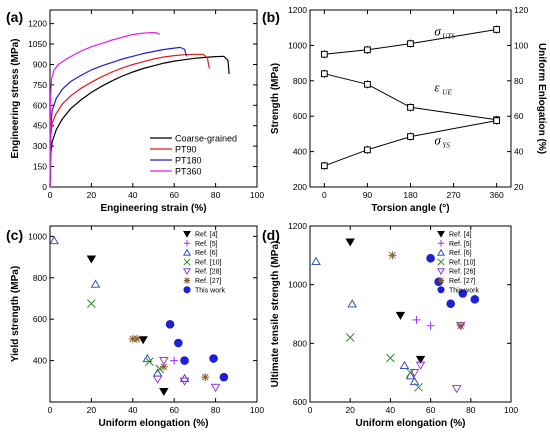 Image resolution: width=550 pixels, height=433 pixels. Describe the element at coordinates (188, 172) in the screenshot. I see `legend-label-pt360: PT360` at that location.